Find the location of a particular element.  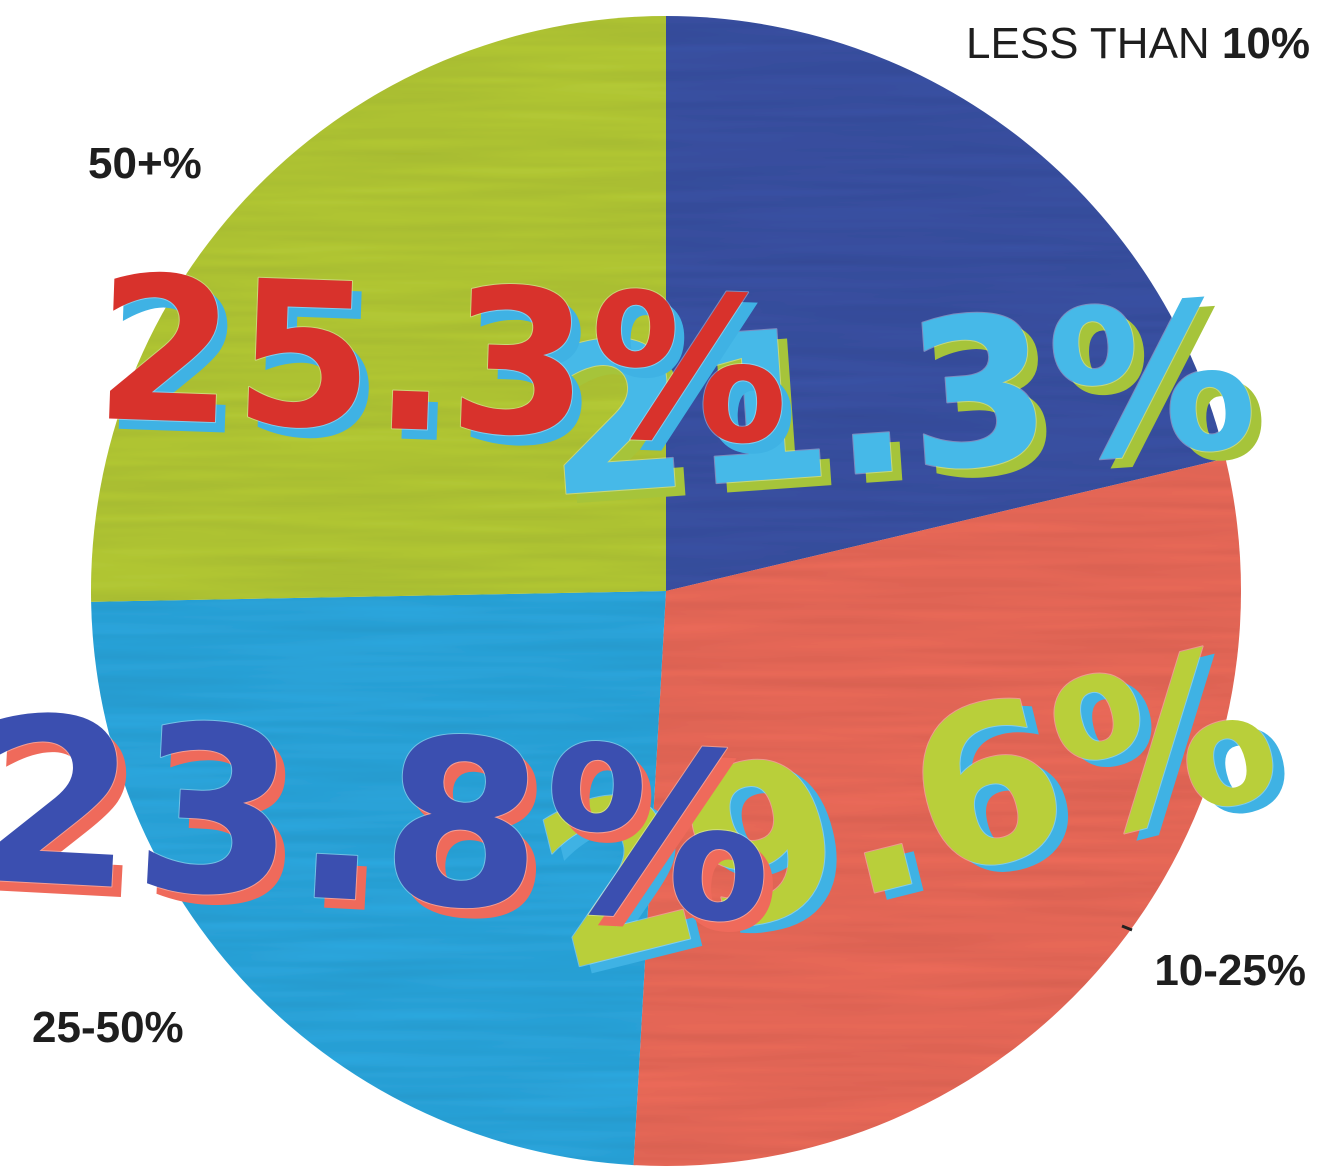

slice-category-label: LESS THAN 10% is located at coordinates (1138, 43).